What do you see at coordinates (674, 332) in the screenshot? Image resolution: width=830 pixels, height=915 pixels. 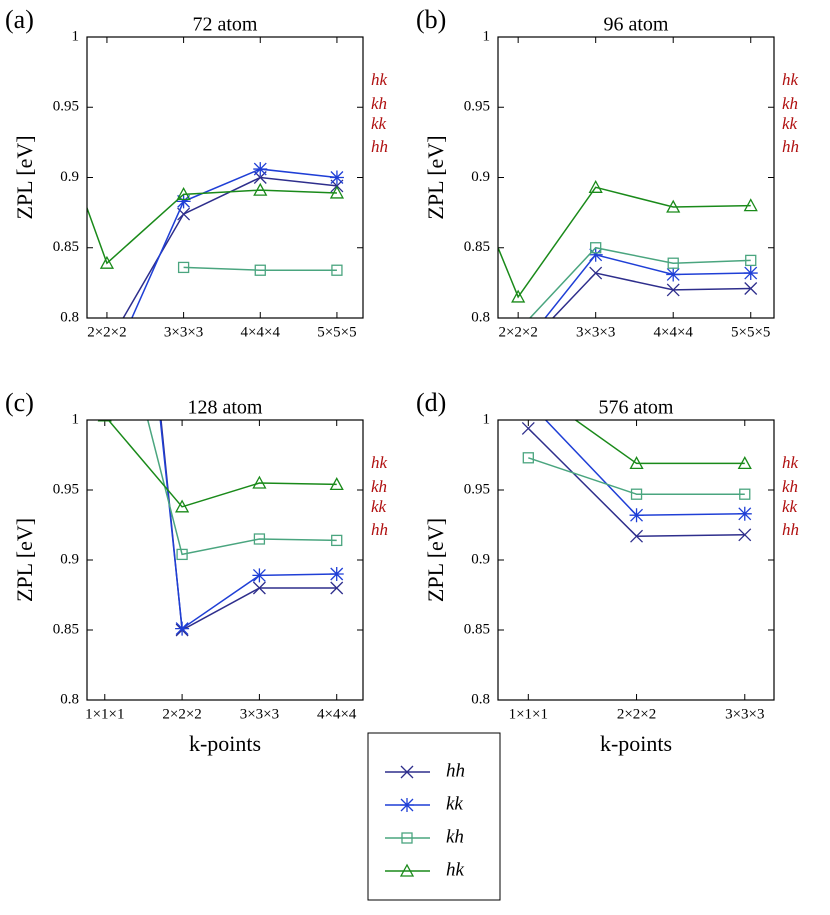 I see `x-tick-label: 4×4×4` at bounding box center [674, 332].